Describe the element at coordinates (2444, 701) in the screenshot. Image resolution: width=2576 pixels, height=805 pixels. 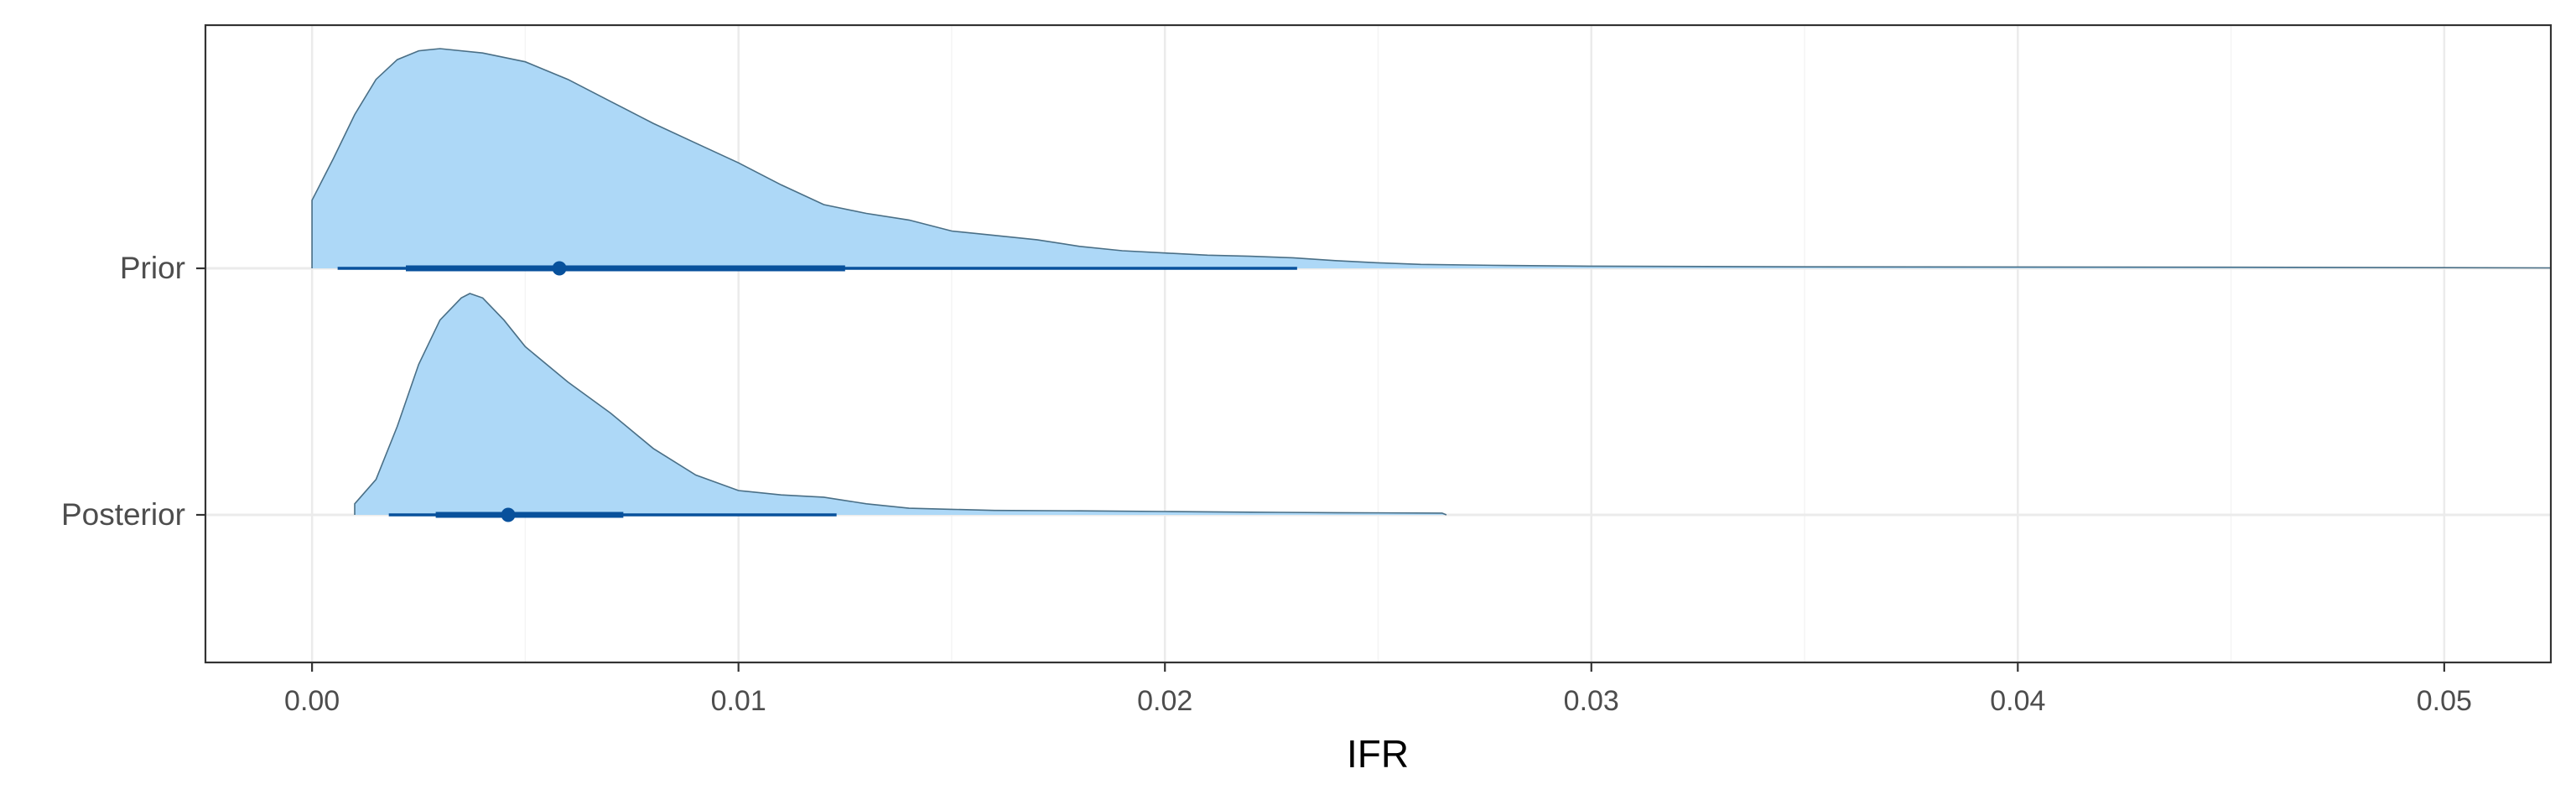
I see `x-tick-label: 0.05` at that location.